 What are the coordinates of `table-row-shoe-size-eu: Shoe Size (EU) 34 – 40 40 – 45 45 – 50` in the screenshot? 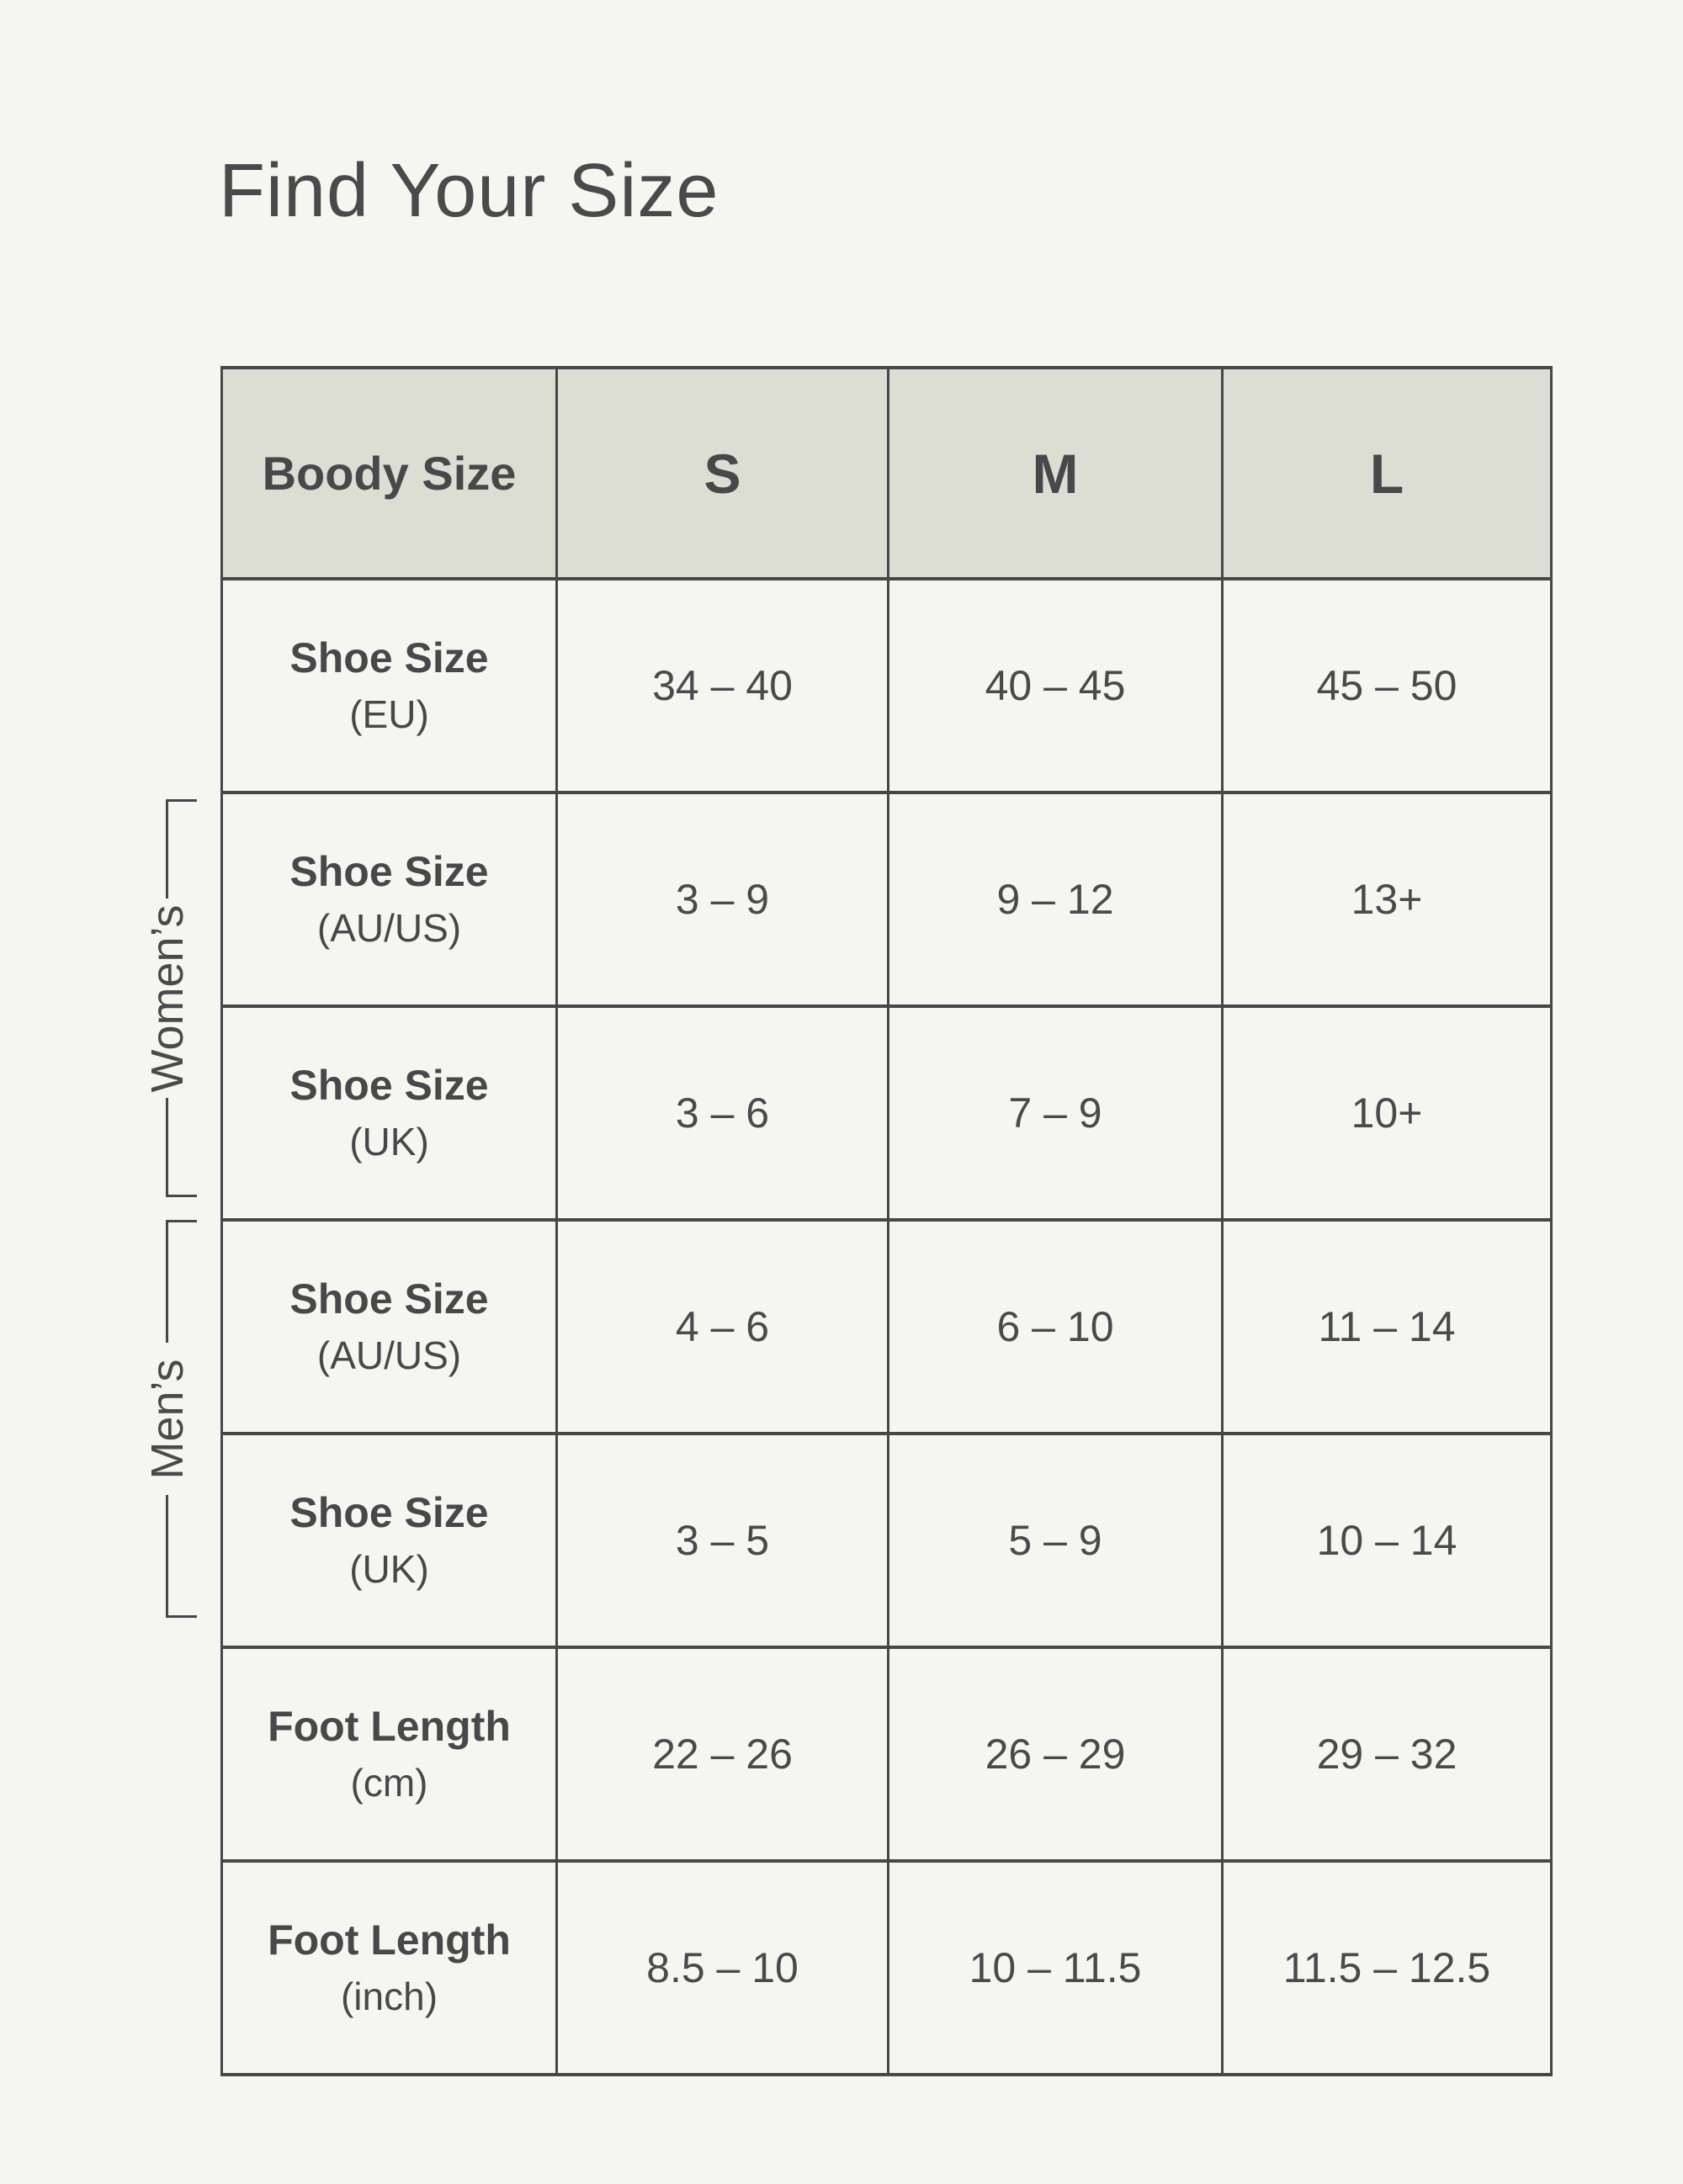 It's located at (886, 685).